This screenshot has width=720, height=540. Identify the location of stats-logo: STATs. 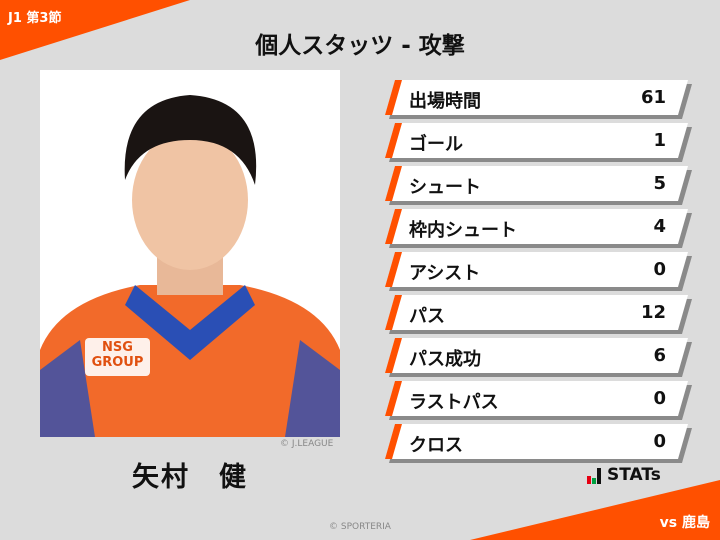
(624, 475).